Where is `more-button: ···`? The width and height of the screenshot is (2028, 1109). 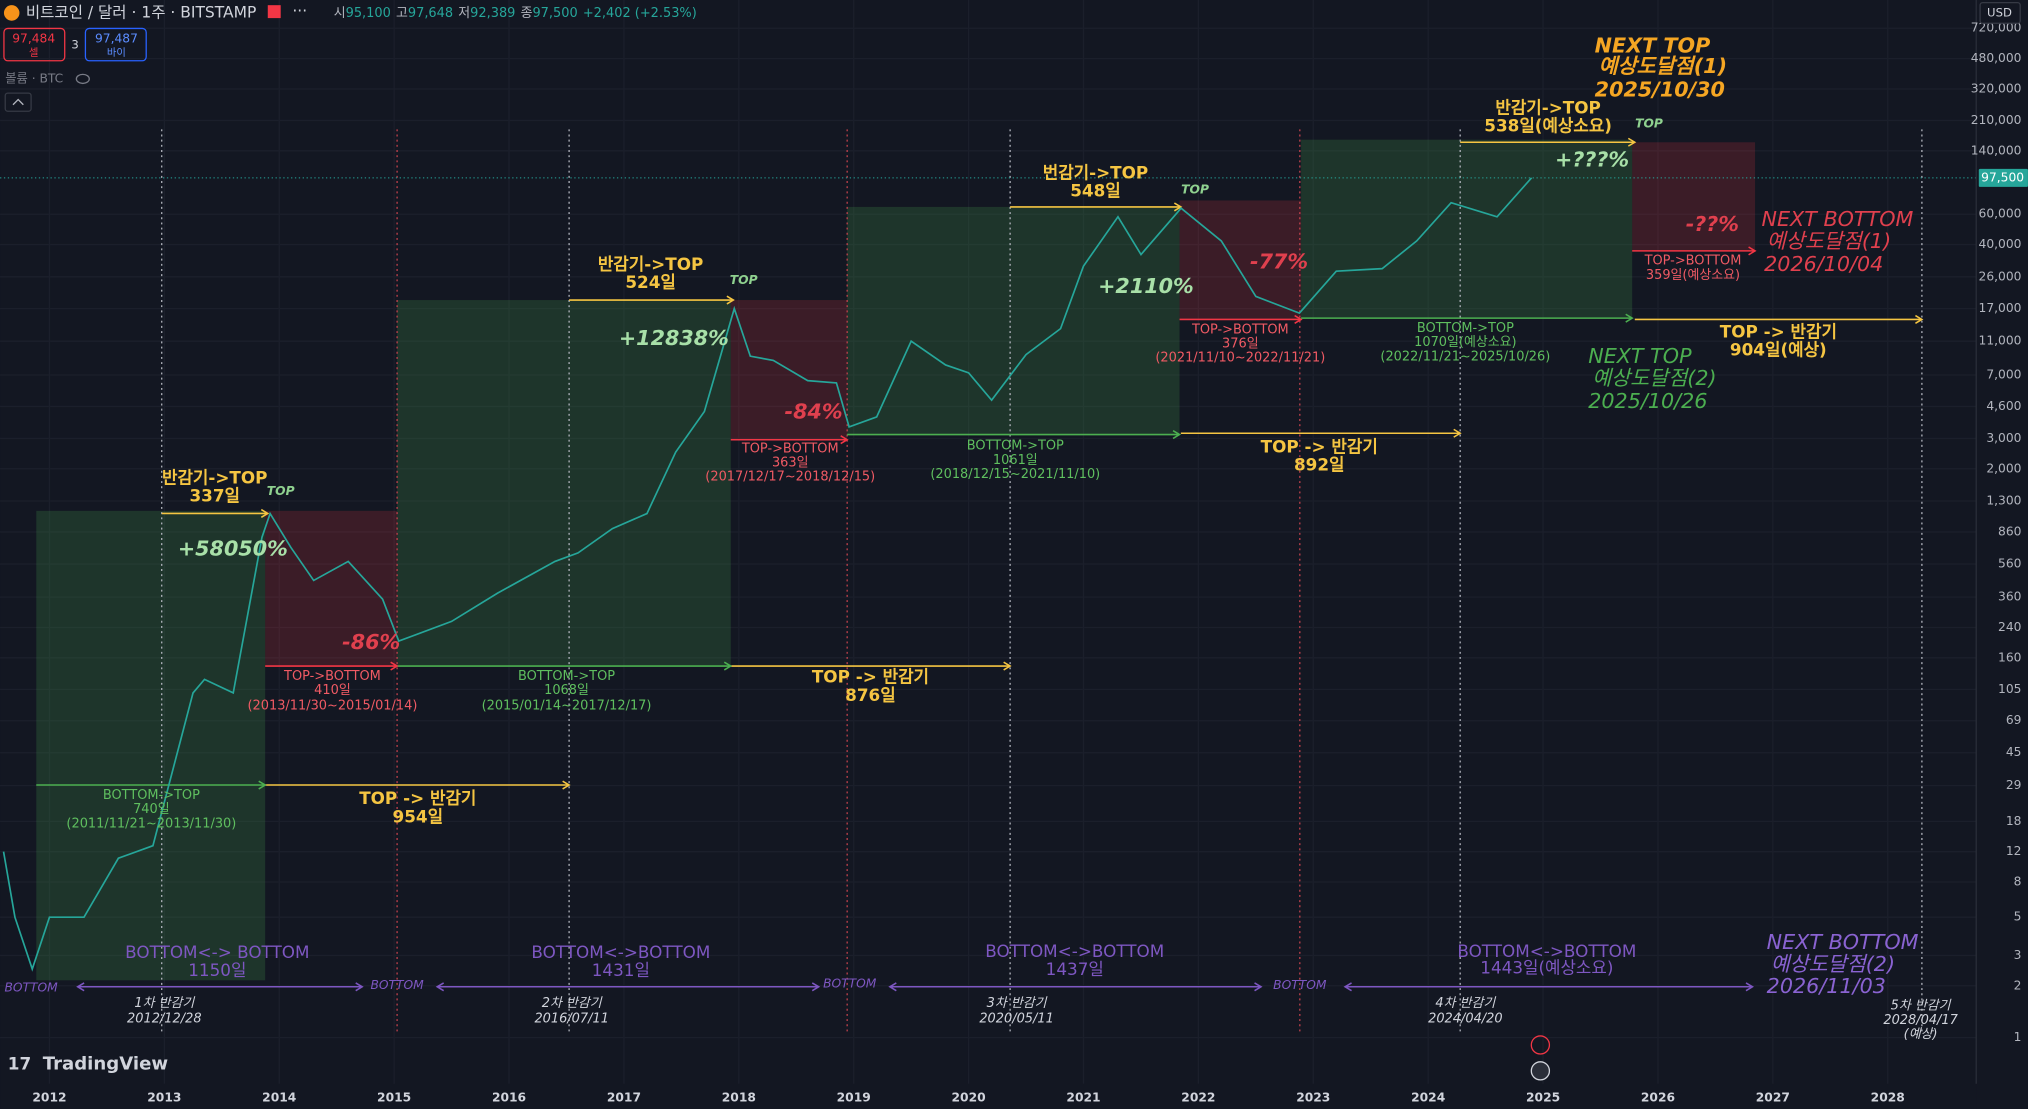 more-button: ··· is located at coordinates (299, 11).